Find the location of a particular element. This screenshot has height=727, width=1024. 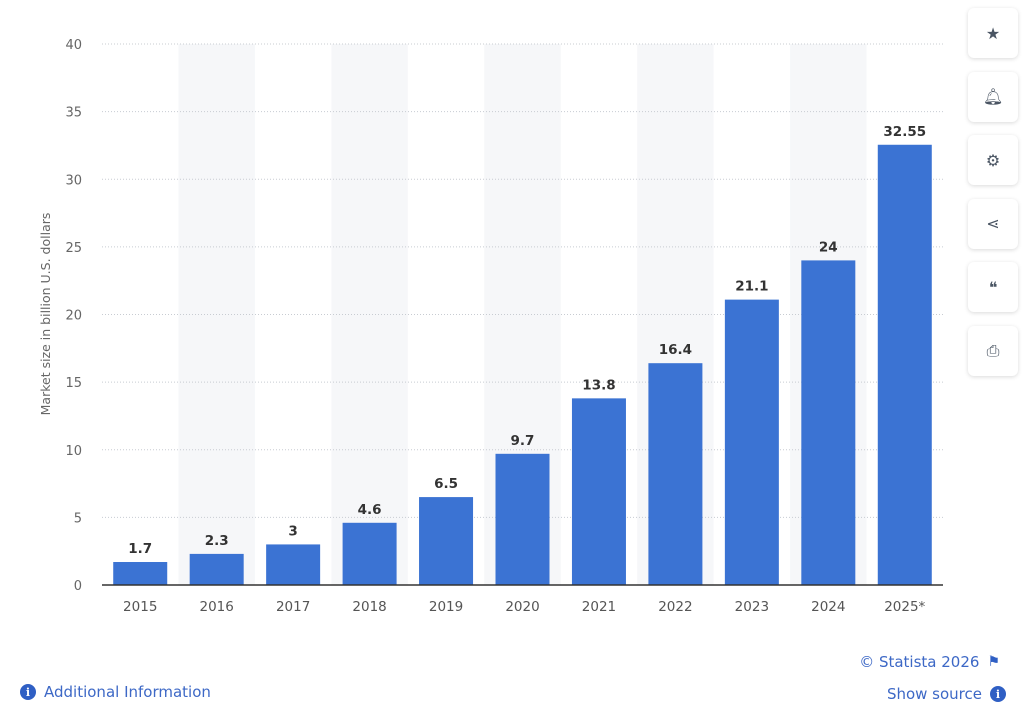

y-tick-label: 40 is located at coordinates (73, 45).